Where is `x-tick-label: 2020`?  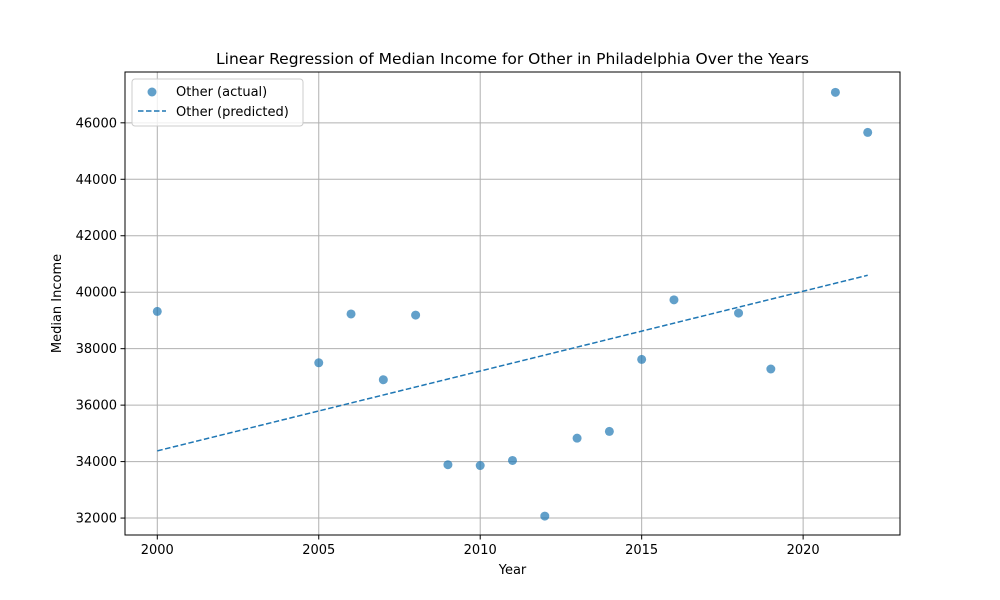 x-tick-label: 2020 is located at coordinates (803, 550).